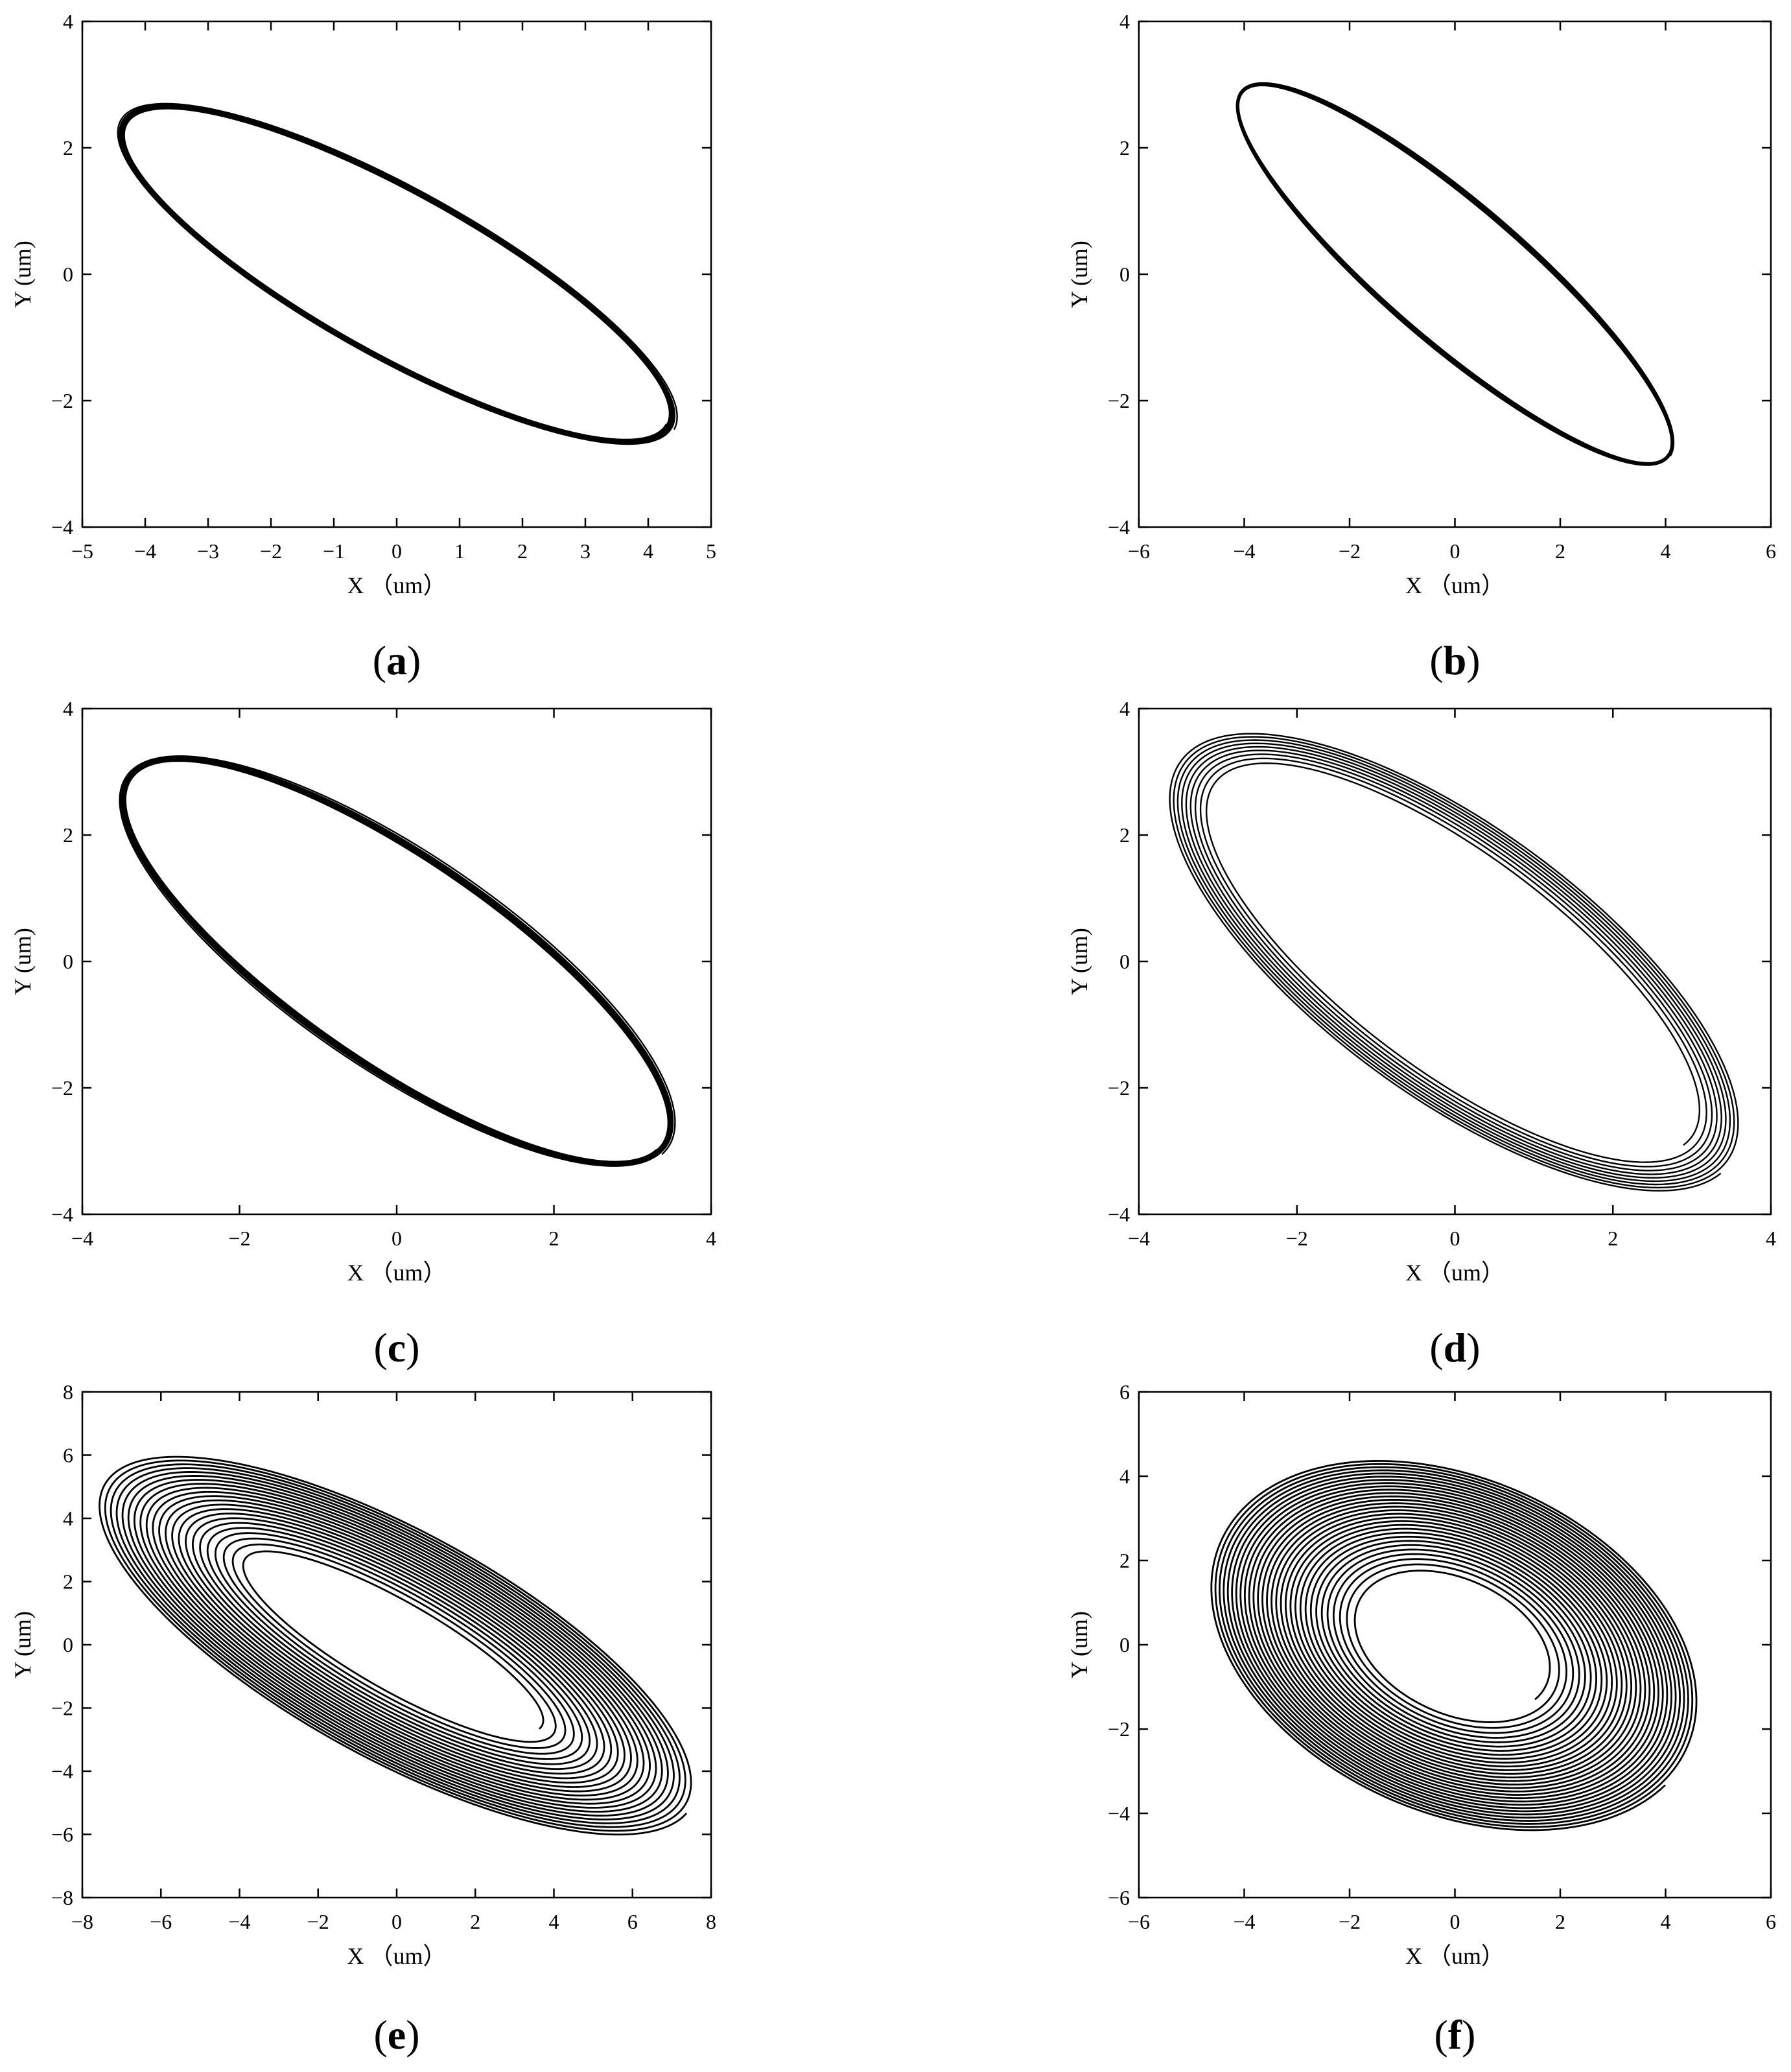 The width and height of the screenshot is (1791, 2072). I want to click on y-tick-label-f: 0, so click(1124, 1644).